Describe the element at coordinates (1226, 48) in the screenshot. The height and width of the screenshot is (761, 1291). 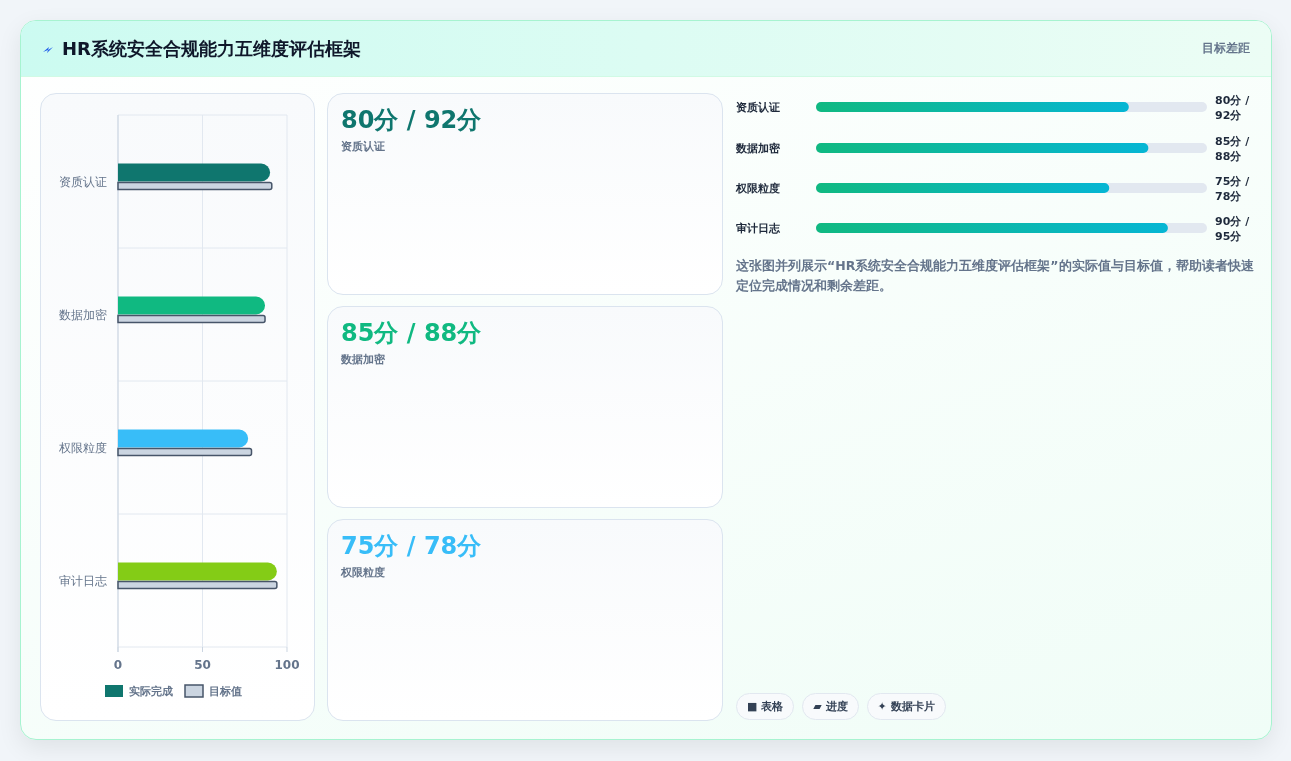
I see `text: 目标差距` at that location.